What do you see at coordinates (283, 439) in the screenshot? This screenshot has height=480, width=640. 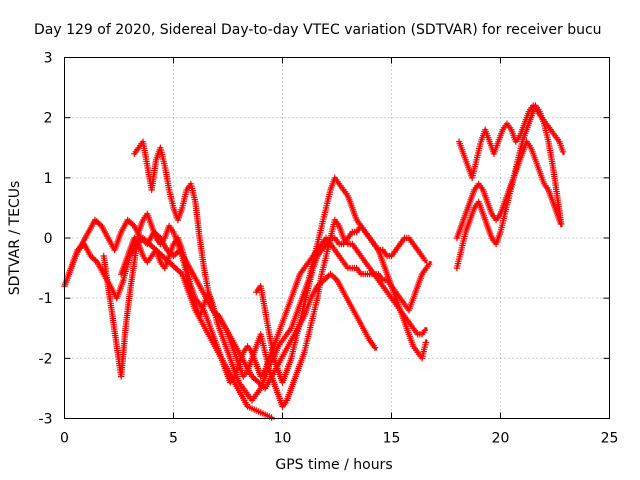 I see `x-tick-label: 10` at bounding box center [283, 439].